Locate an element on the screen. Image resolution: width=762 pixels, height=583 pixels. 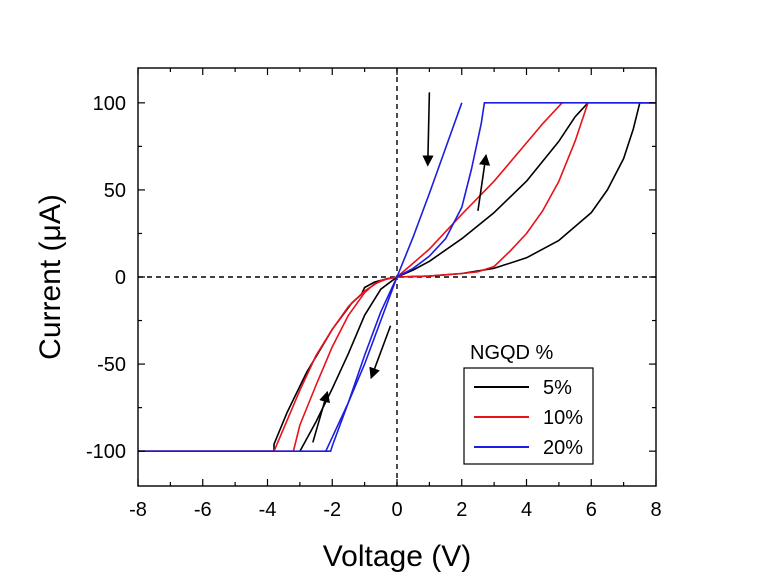
y-axis-title: Current (μA) is located at coordinates (50, 277).